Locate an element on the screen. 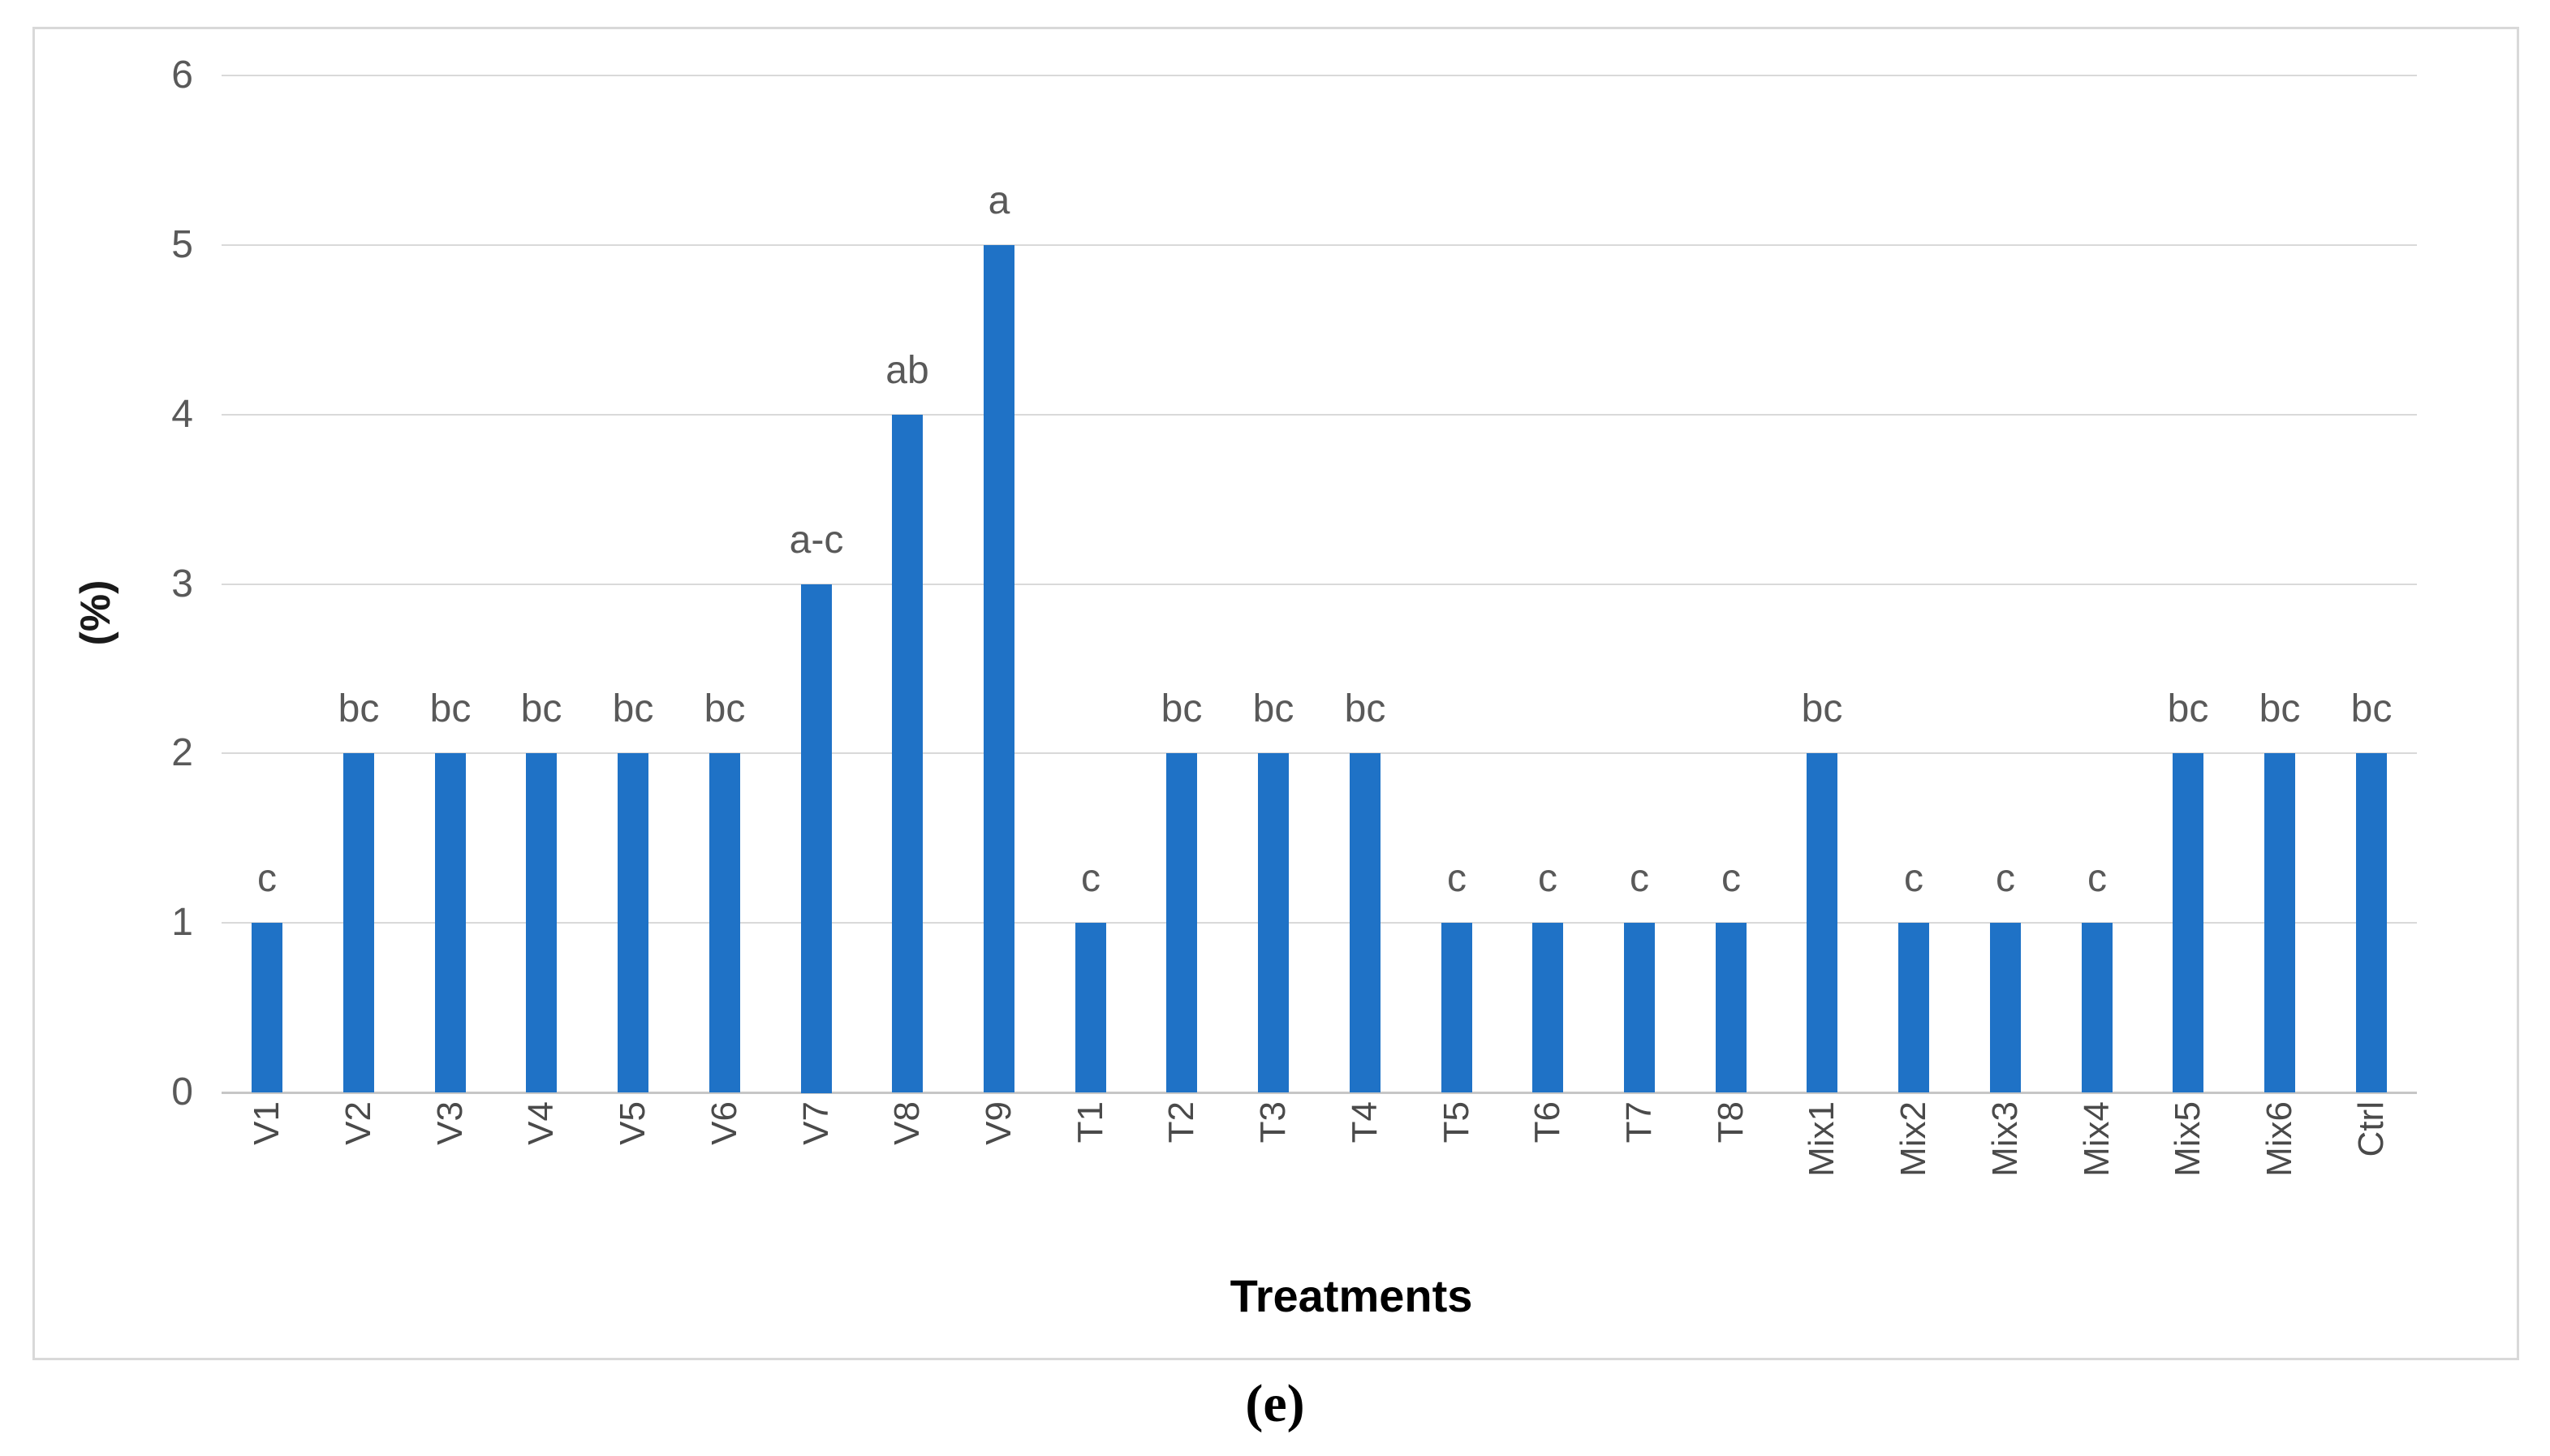 The width and height of the screenshot is (2550, 1456). sig-letter-V9: a is located at coordinates (999, 201).